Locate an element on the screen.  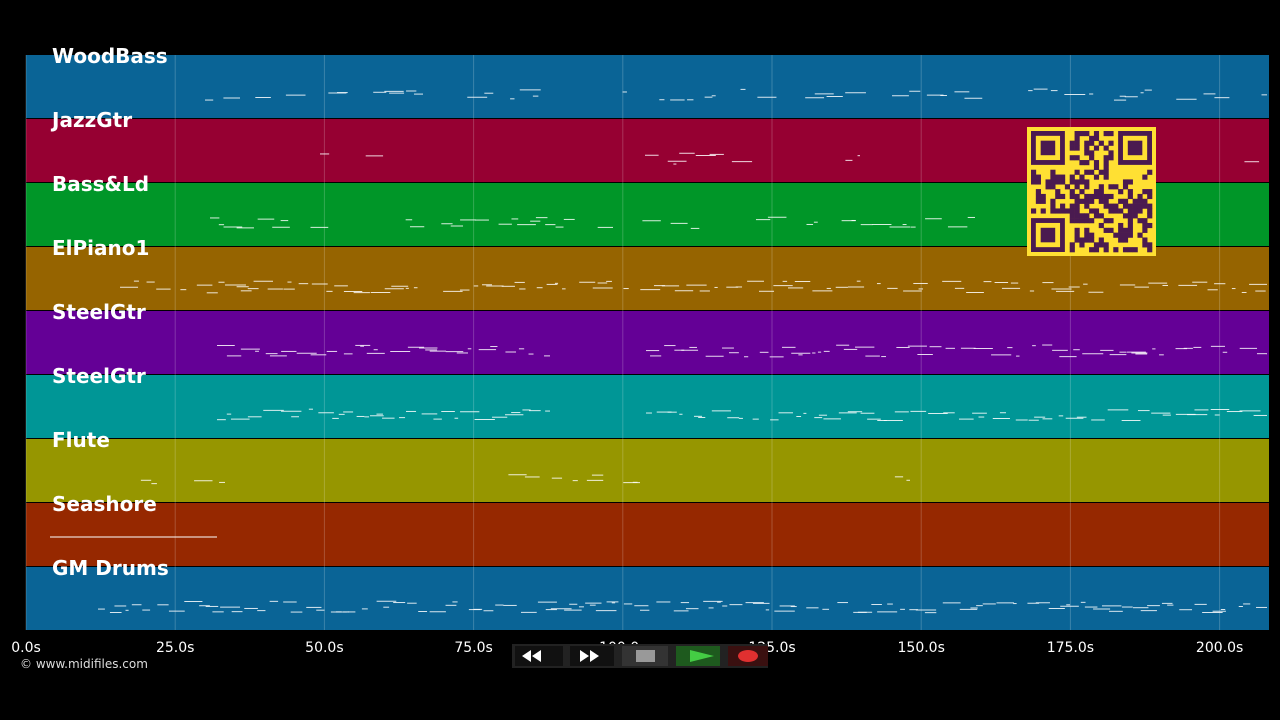
credit: © www.midifiles.com is located at coordinates (84, 664).